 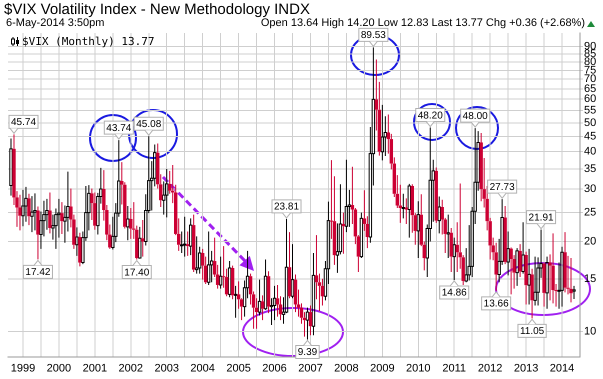 I want to click on annotation: 17.42, so click(x=38, y=272).